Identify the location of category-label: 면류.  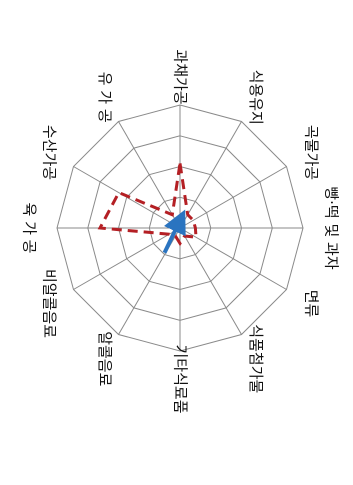
(311, 304).